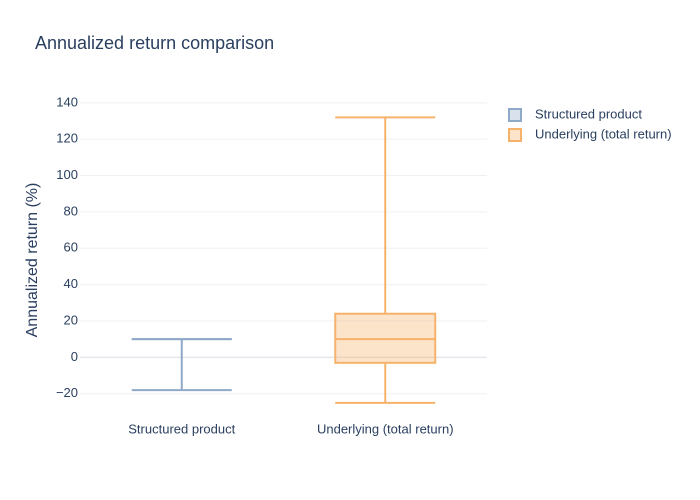 This screenshot has width=700, height=500. Describe the element at coordinates (588, 113) in the screenshot. I see `legend-label: Structured product` at that location.